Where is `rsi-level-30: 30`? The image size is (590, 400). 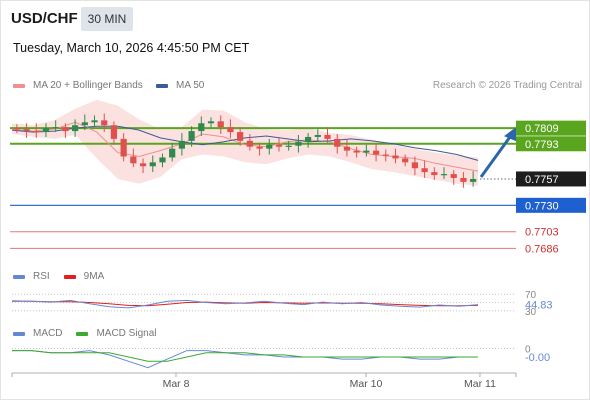 rsi-level-30: 30 is located at coordinates (531, 312).